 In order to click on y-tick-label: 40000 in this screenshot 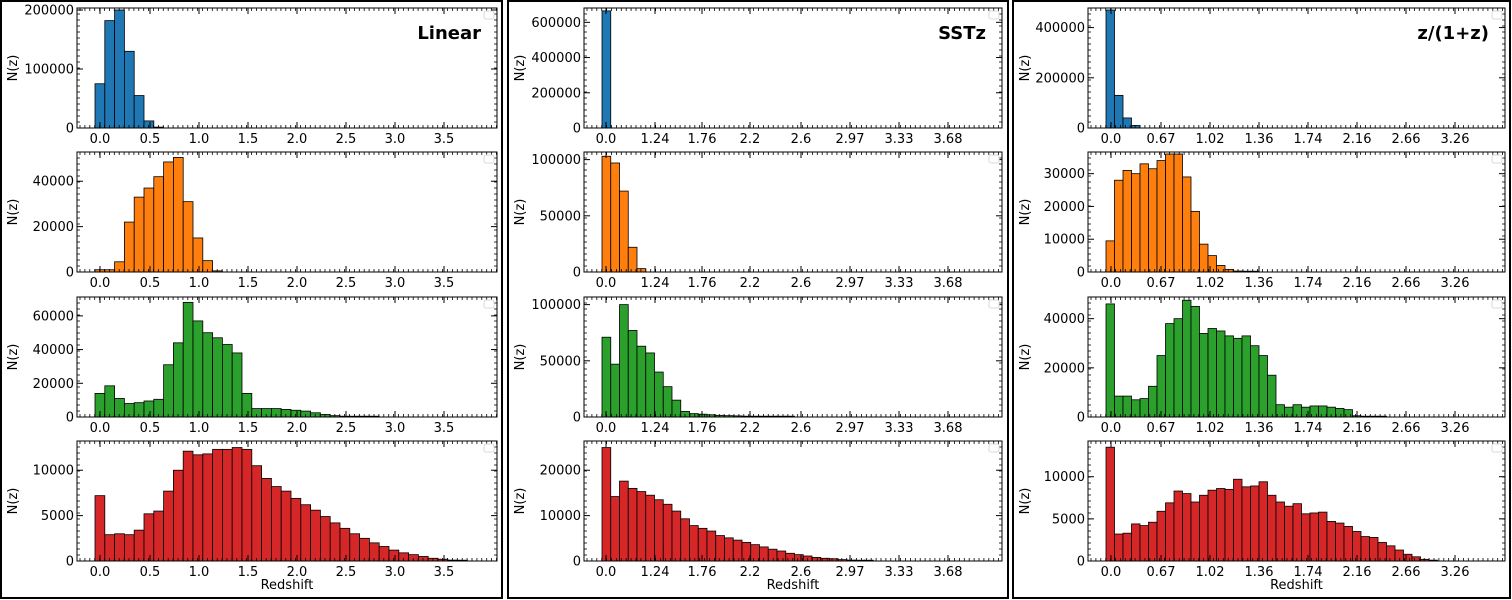, I will do `click(1064, 319)`.